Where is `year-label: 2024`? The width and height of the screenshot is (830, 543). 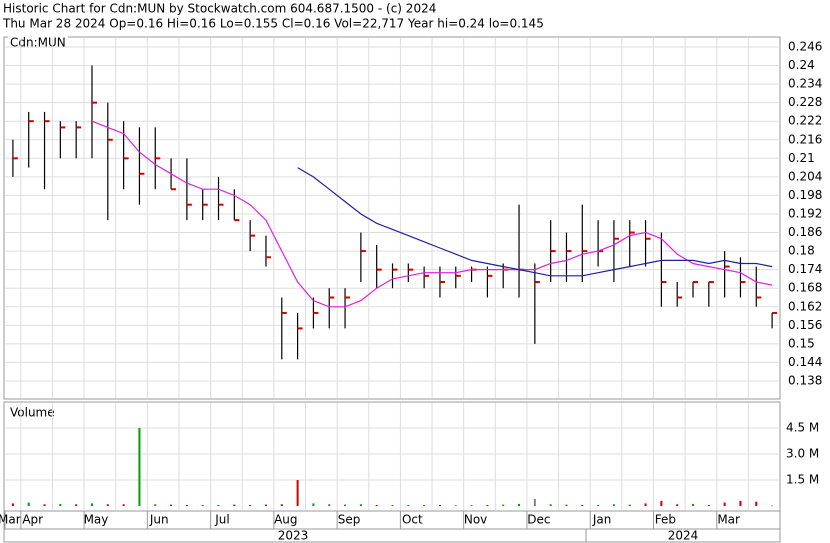 year-label: 2024 is located at coordinates (683, 536).